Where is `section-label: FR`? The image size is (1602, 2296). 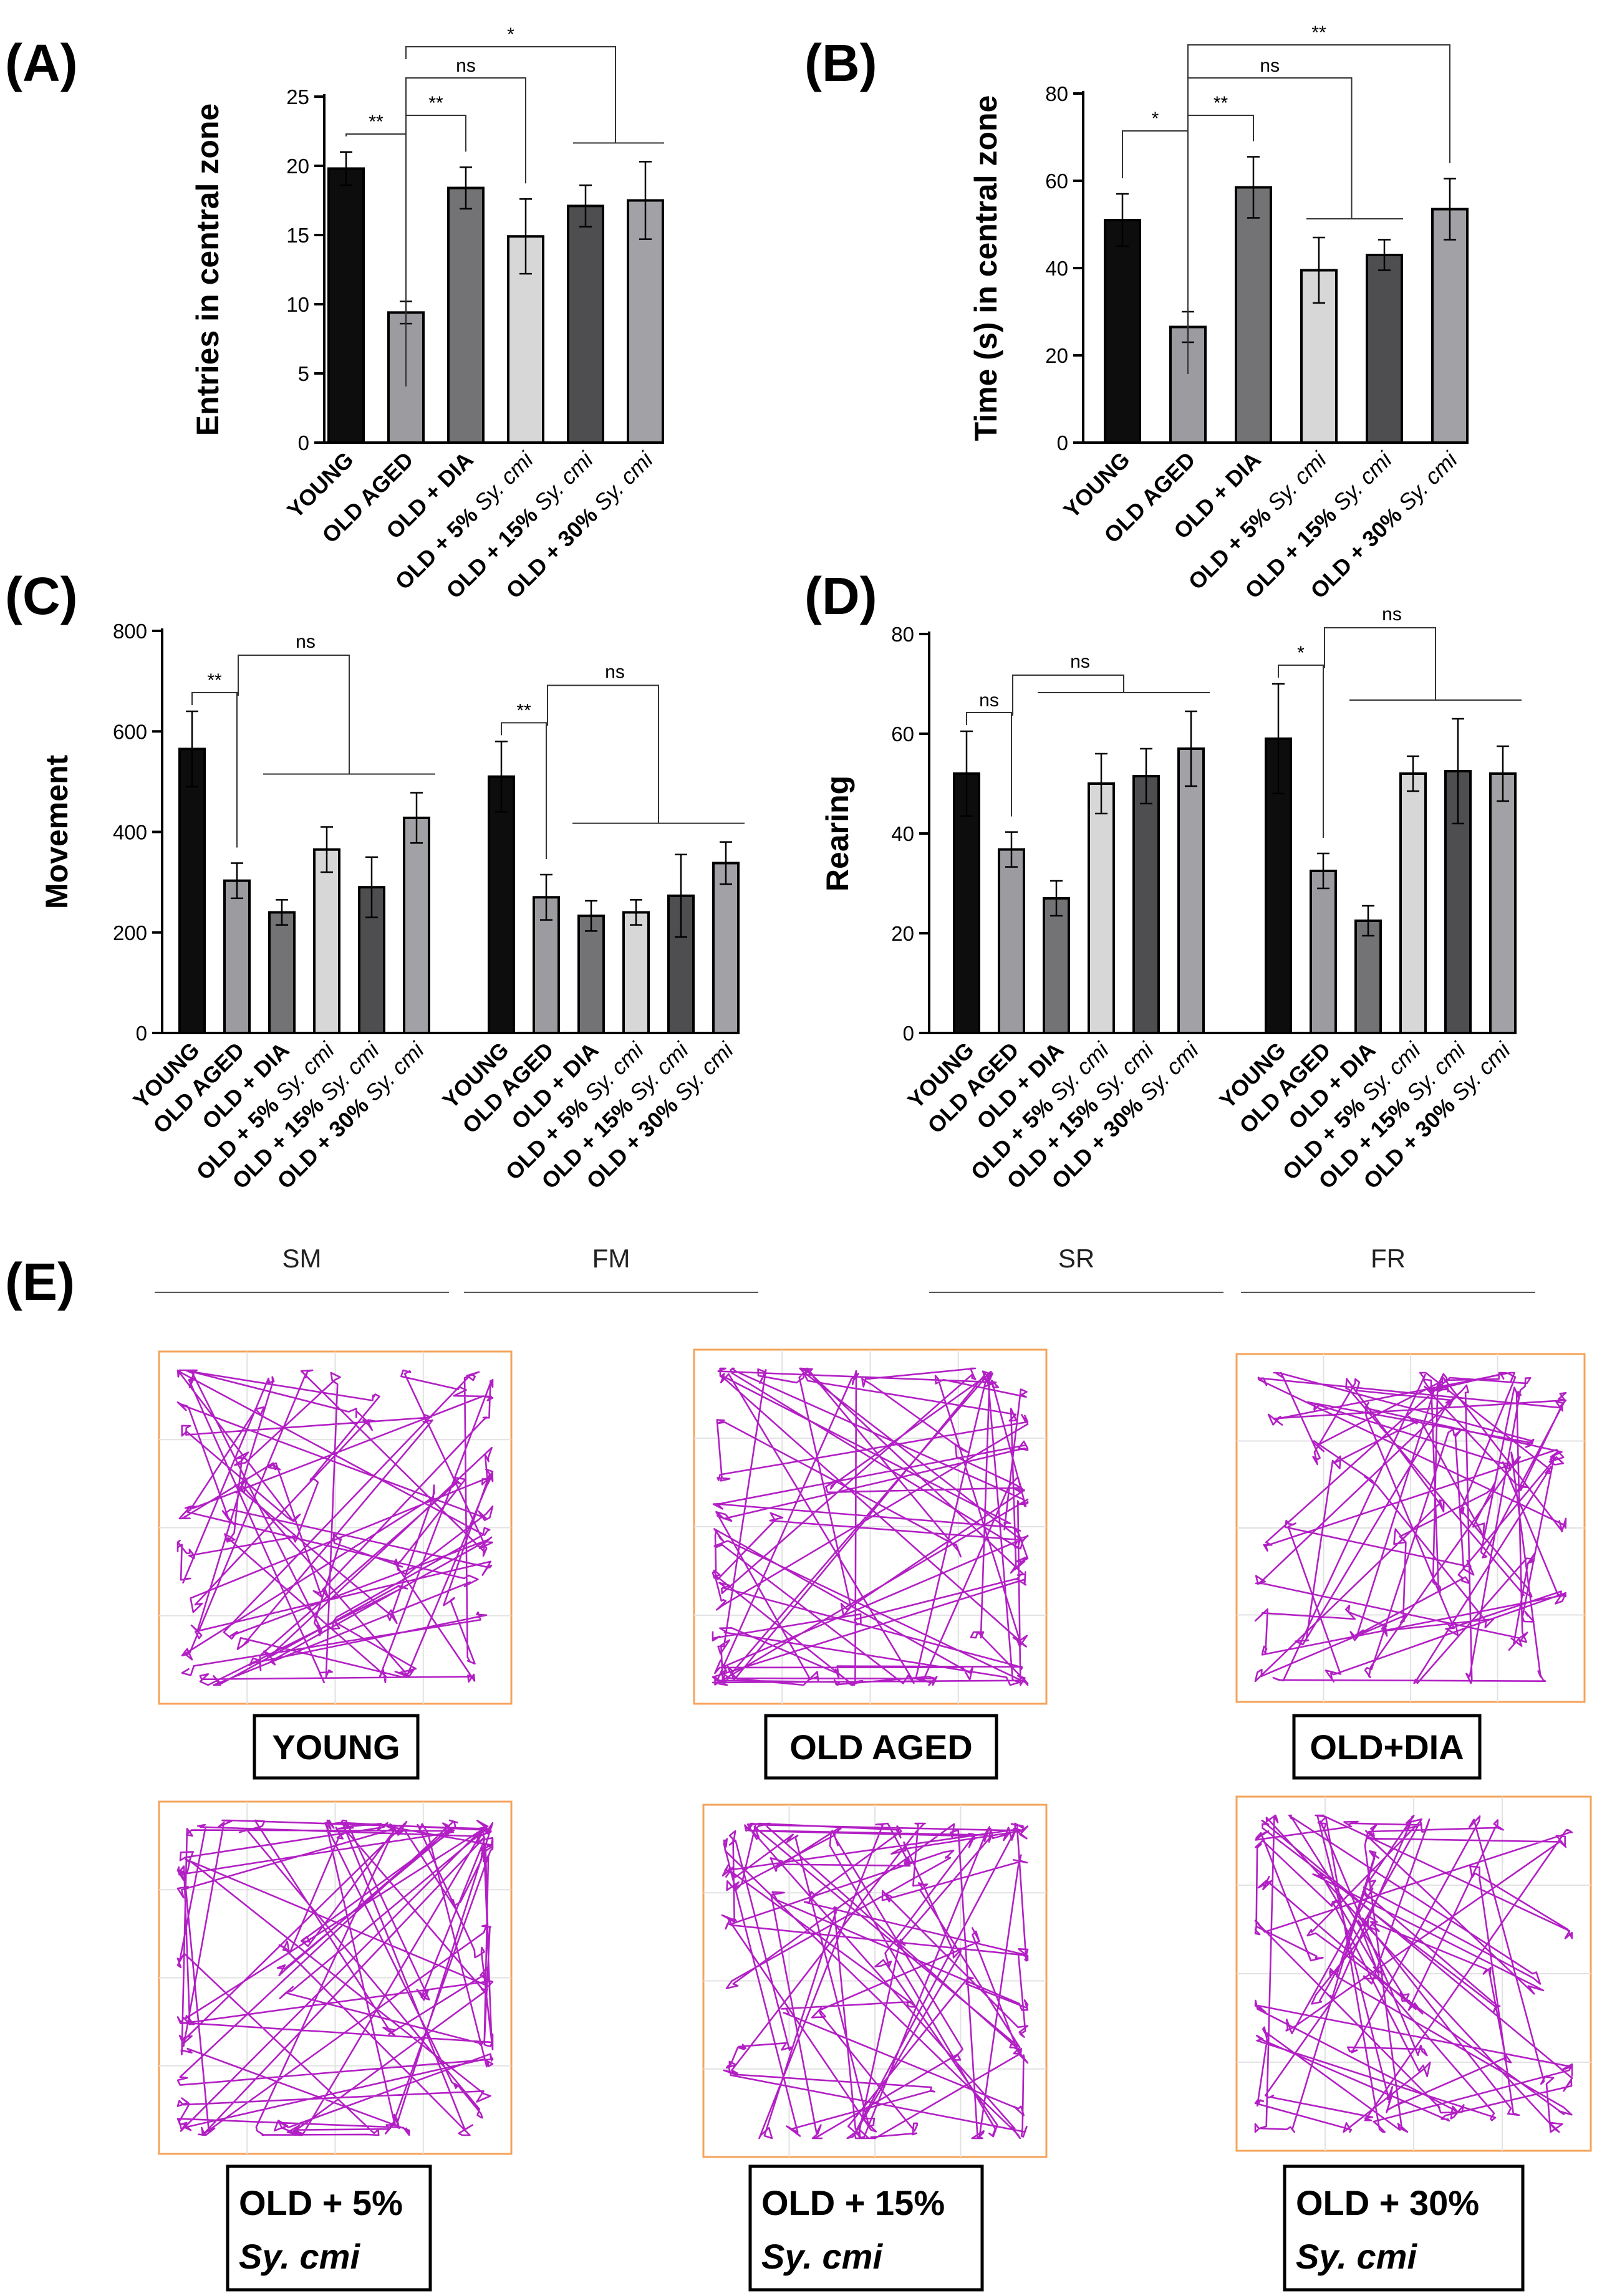
section-label: FR is located at coordinates (1388, 1258).